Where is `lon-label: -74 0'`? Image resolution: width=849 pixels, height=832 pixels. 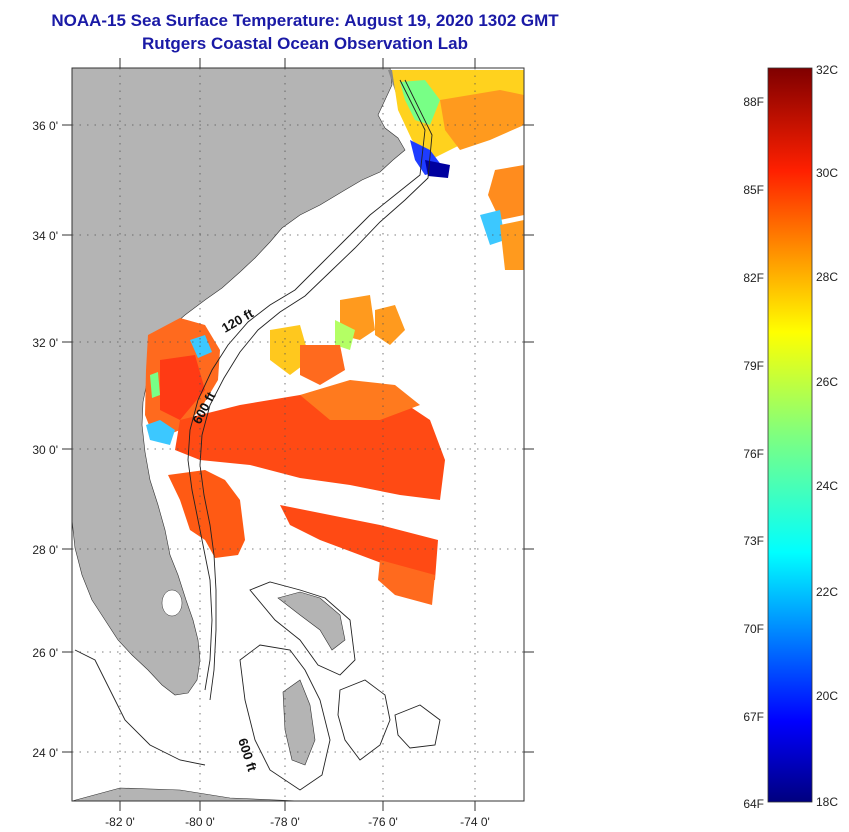 lon-label: -74 0' is located at coordinates (475, 822).